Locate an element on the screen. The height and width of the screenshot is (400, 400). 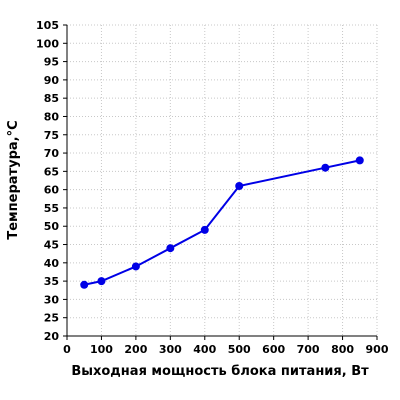
y-tick-label: 80 is located at coordinates (52, 116).